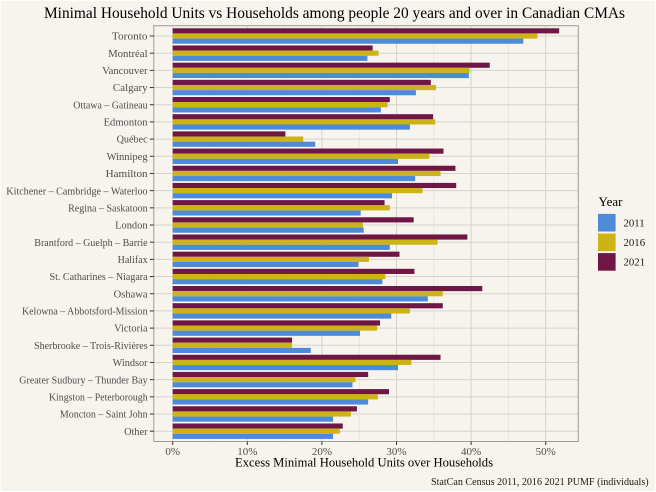 The width and height of the screenshot is (656, 492). Describe the element at coordinates (133, 260) in the screenshot. I see `svg-text: Halifax` at that location.